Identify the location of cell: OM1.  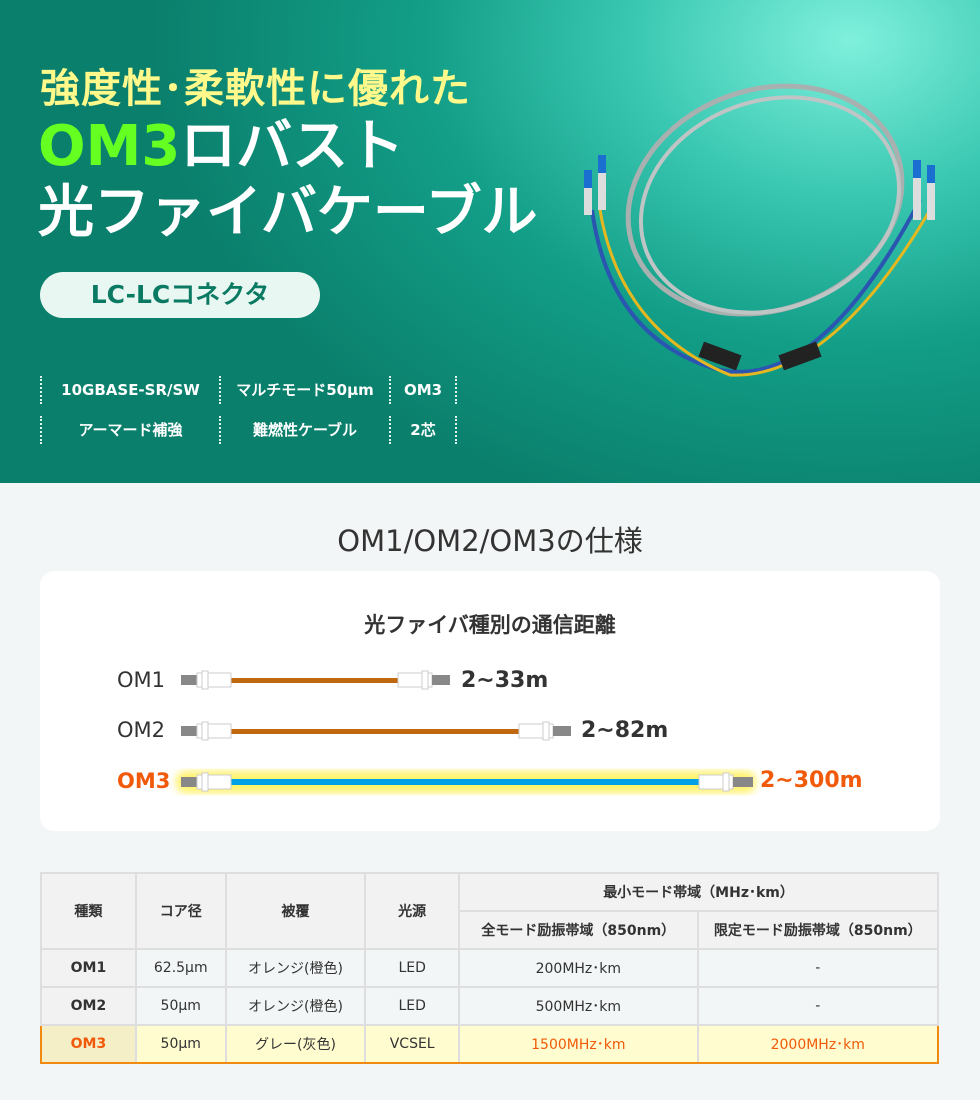
(88, 968).